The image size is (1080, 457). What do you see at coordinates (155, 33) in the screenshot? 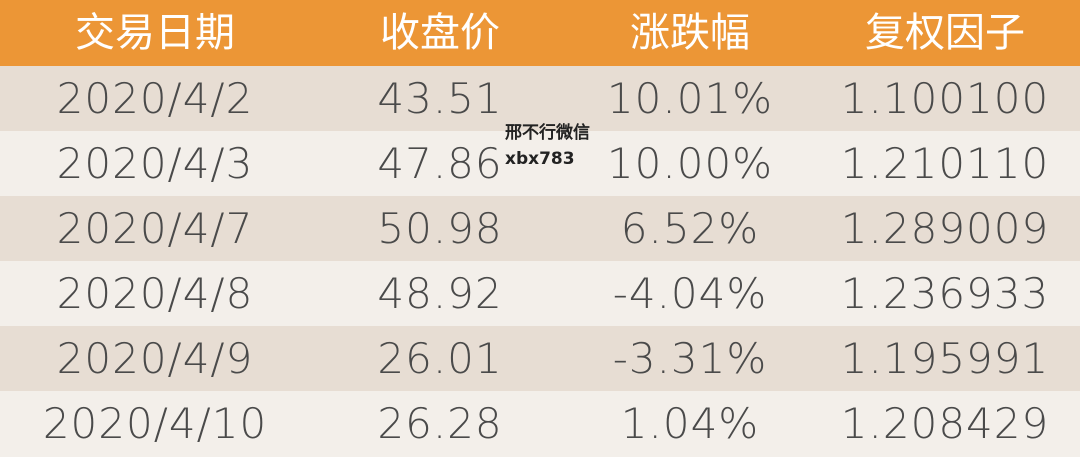
I see `header-trade-date: 交易日期` at bounding box center [155, 33].